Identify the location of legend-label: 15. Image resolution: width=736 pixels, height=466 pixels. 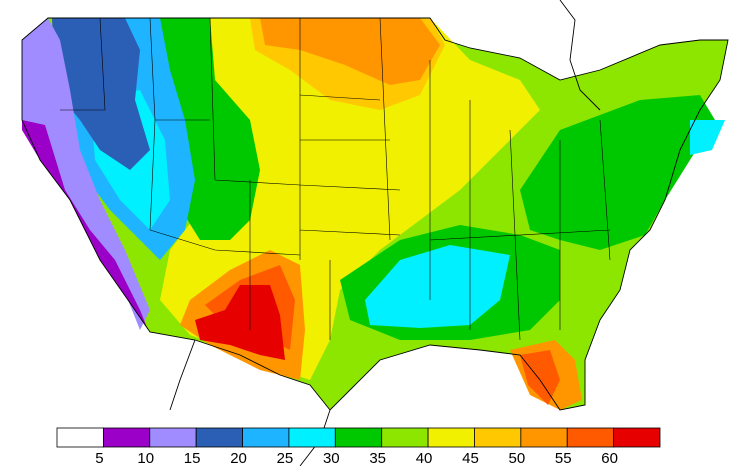
(192, 458).